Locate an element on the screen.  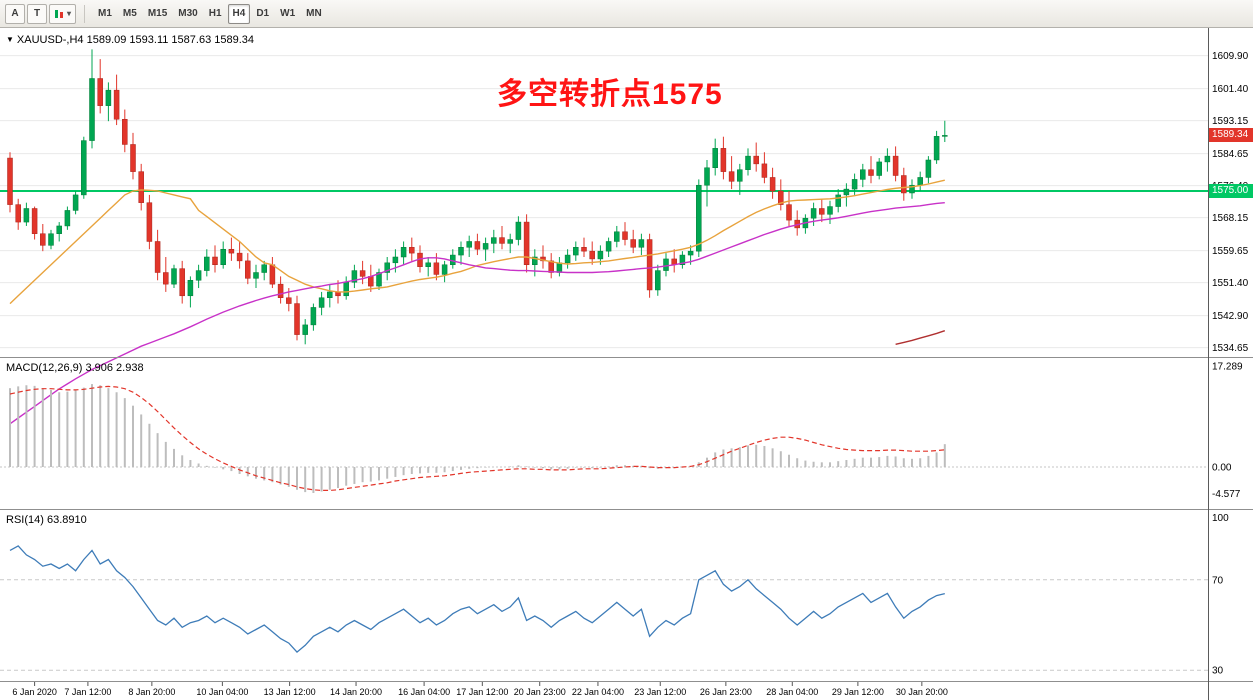
time-axis-label: 30 Jan 20:00 is located at coordinates (922, 692).